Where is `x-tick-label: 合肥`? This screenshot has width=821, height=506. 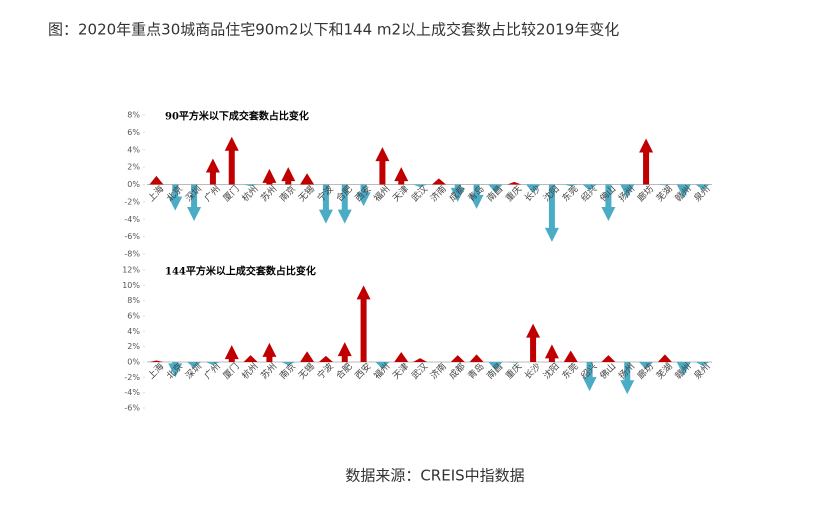 x-tick-label: 合肥 is located at coordinates (343, 370).